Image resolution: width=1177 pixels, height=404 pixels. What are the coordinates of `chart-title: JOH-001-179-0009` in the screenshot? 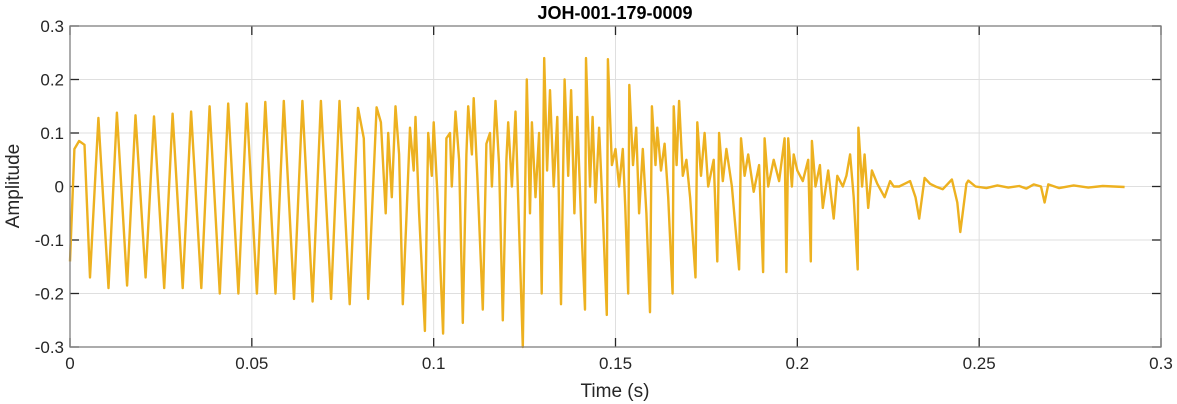 It's located at (614, 13).